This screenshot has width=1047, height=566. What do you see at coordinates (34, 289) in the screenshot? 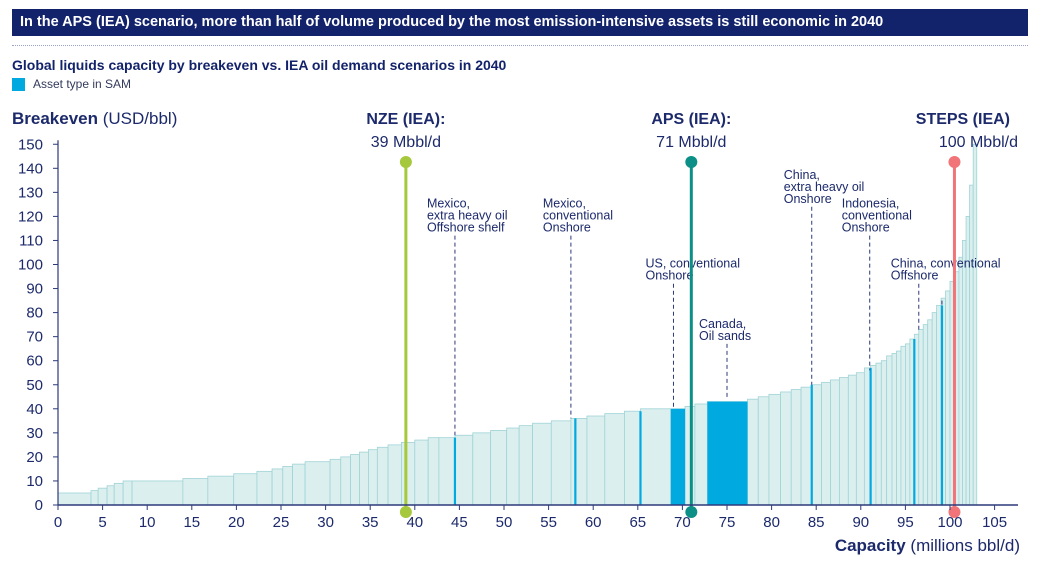
I see `y-tick-label: 90` at bounding box center [34, 289].